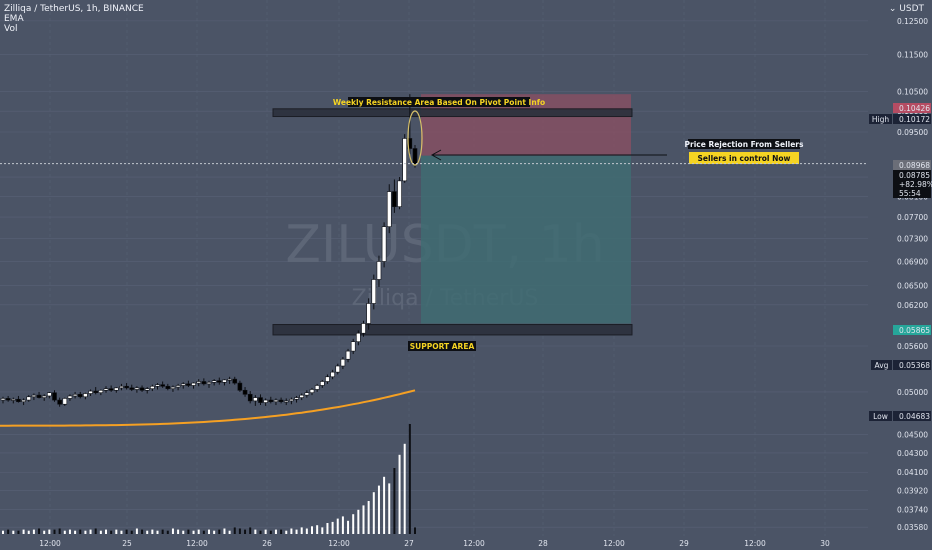 The width and height of the screenshot is (932, 550). I want to click on sellers-label-box, so click(744, 158).